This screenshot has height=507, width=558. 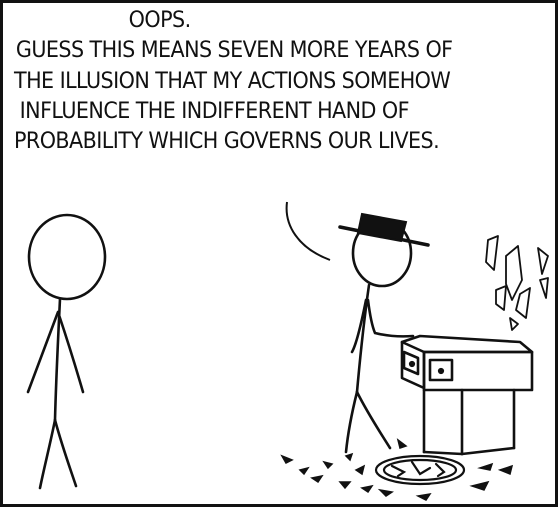 I want to click on speech-line-1: GUESS THIS MEANS SEVEN MORE YEARS OF, so click(x=264, y=51).